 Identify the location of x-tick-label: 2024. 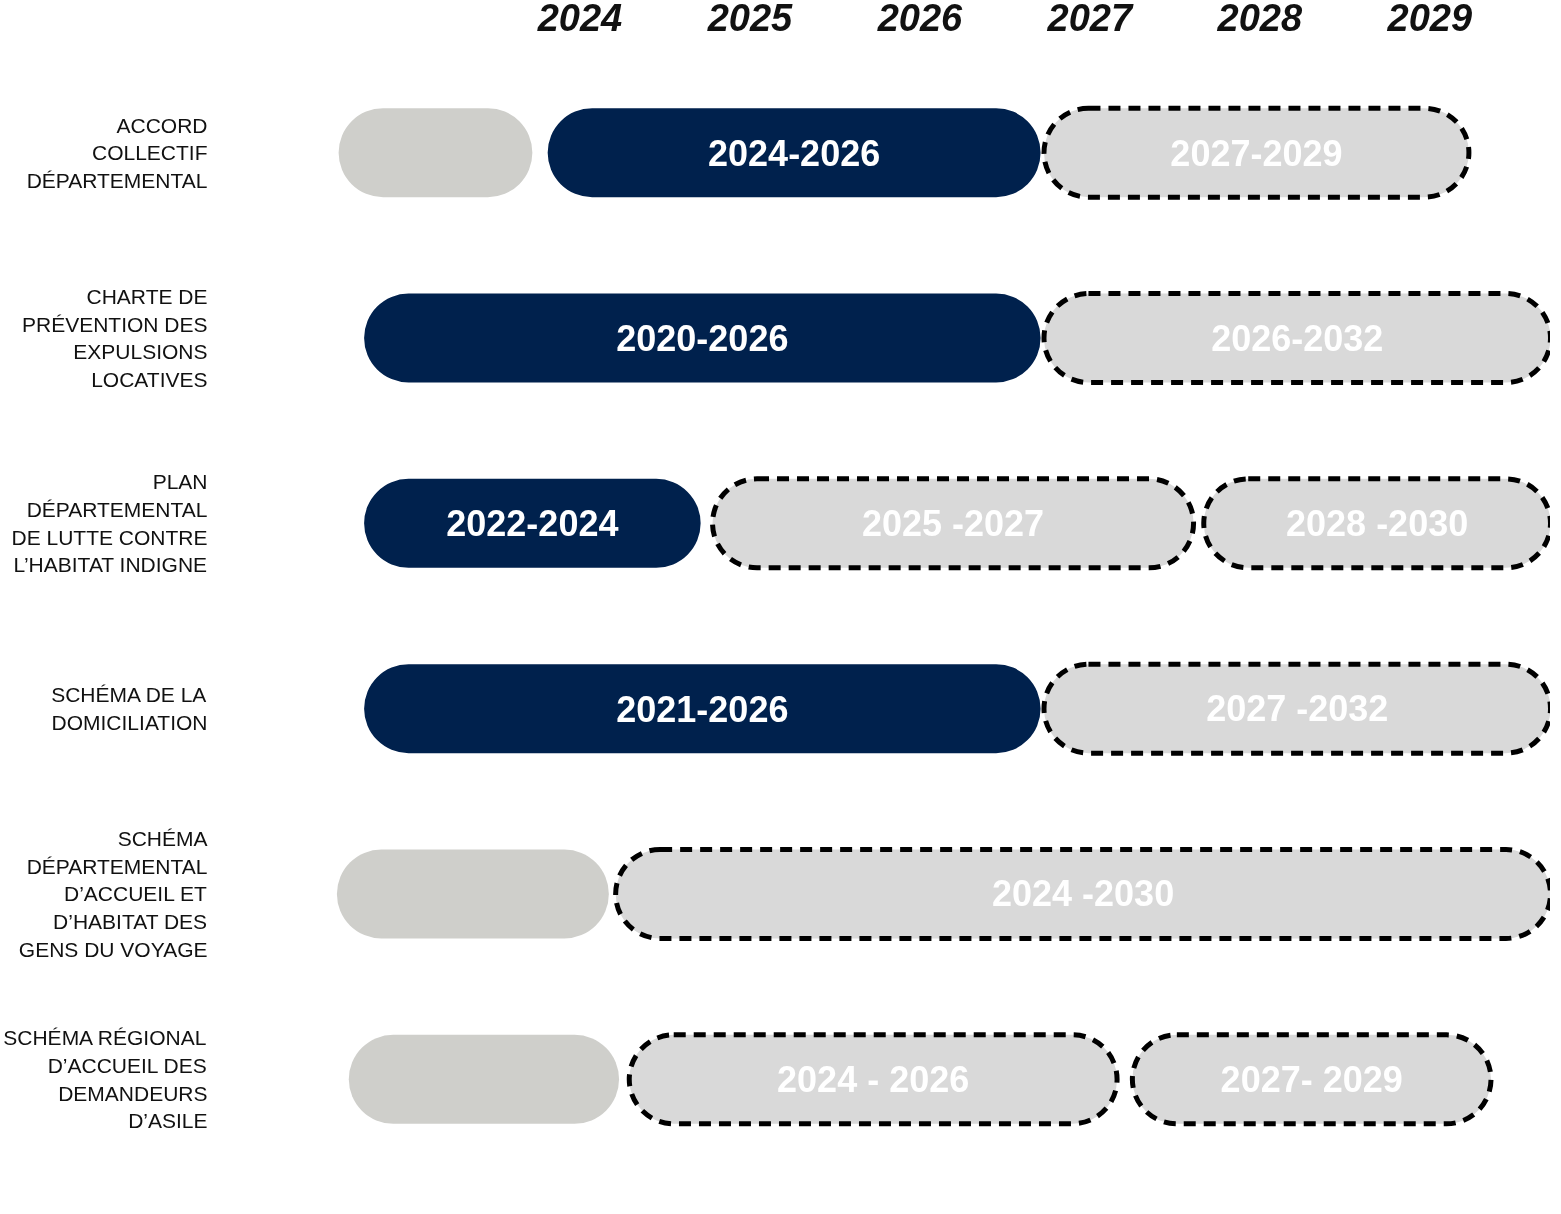
(579, 19).